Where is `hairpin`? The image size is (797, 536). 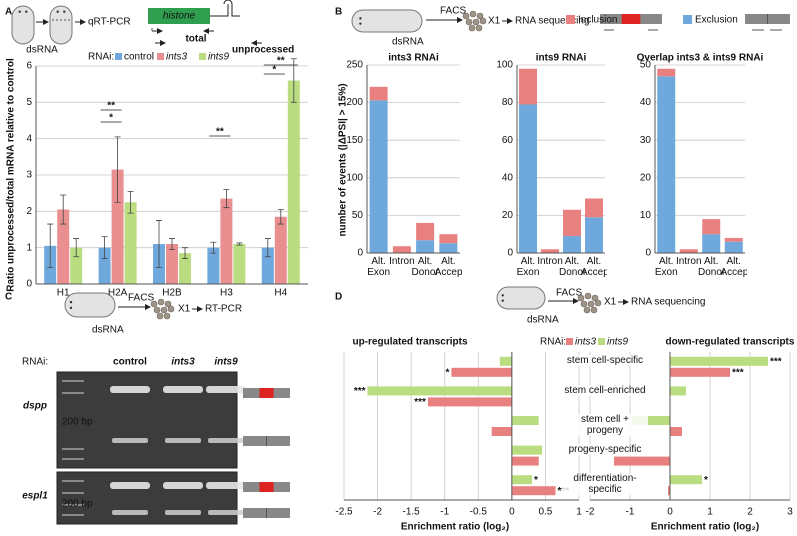
hairpin is located at coordinates (225, 8).